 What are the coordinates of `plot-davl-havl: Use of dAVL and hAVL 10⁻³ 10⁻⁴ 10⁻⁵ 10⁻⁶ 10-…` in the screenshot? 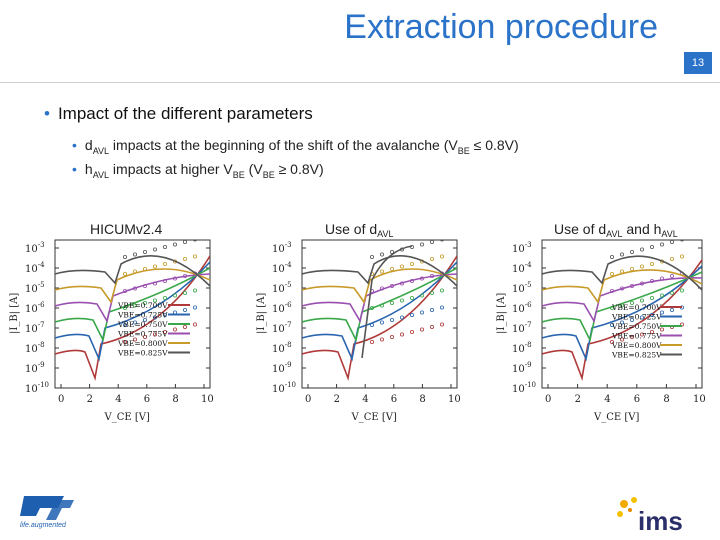 It's located at (601, 322).